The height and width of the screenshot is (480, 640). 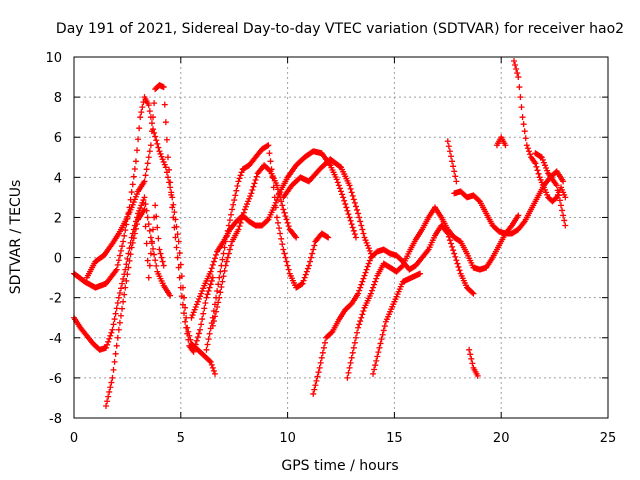 What do you see at coordinates (339, 466) in the screenshot?
I see `x-axis-label: GPS time / hours` at bounding box center [339, 466].